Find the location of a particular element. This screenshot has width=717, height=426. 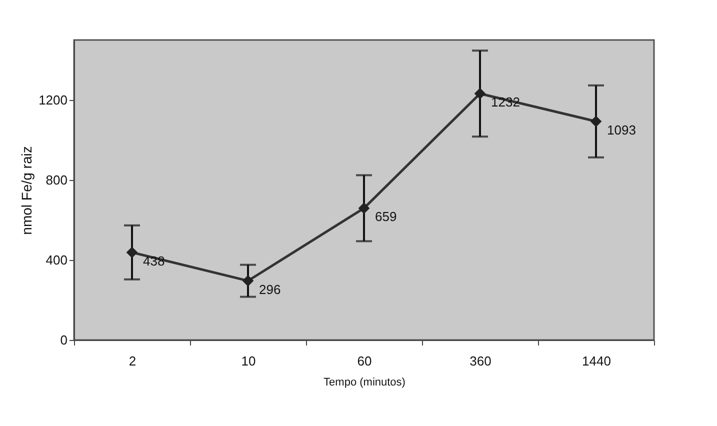

x-tick-label: 2 is located at coordinates (132, 361).